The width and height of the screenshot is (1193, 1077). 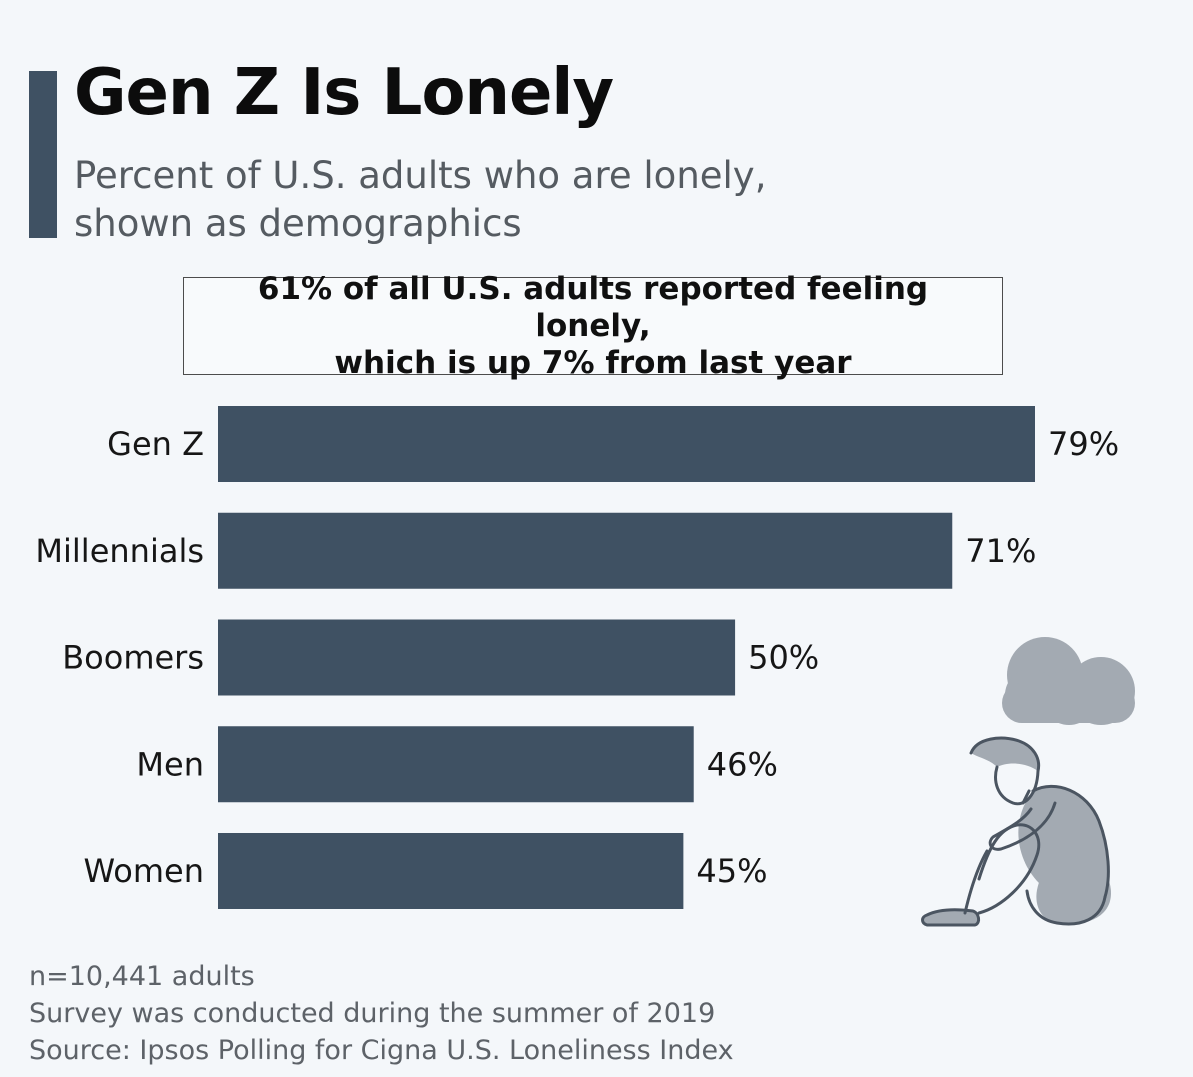 I want to click on category-label-men: Men, so click(x=170, y=764).